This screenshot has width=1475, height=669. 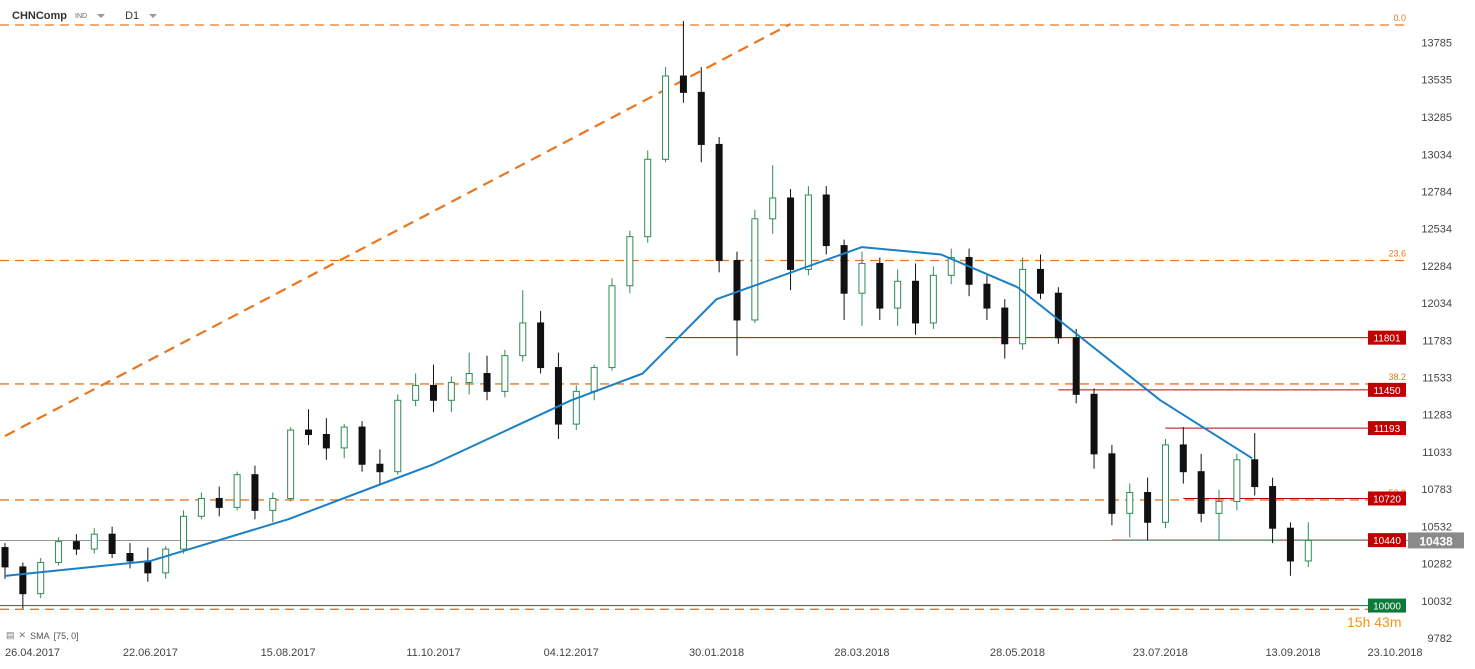 I want to click on y-tick-label: 12284, so click(x=1436, y=267).